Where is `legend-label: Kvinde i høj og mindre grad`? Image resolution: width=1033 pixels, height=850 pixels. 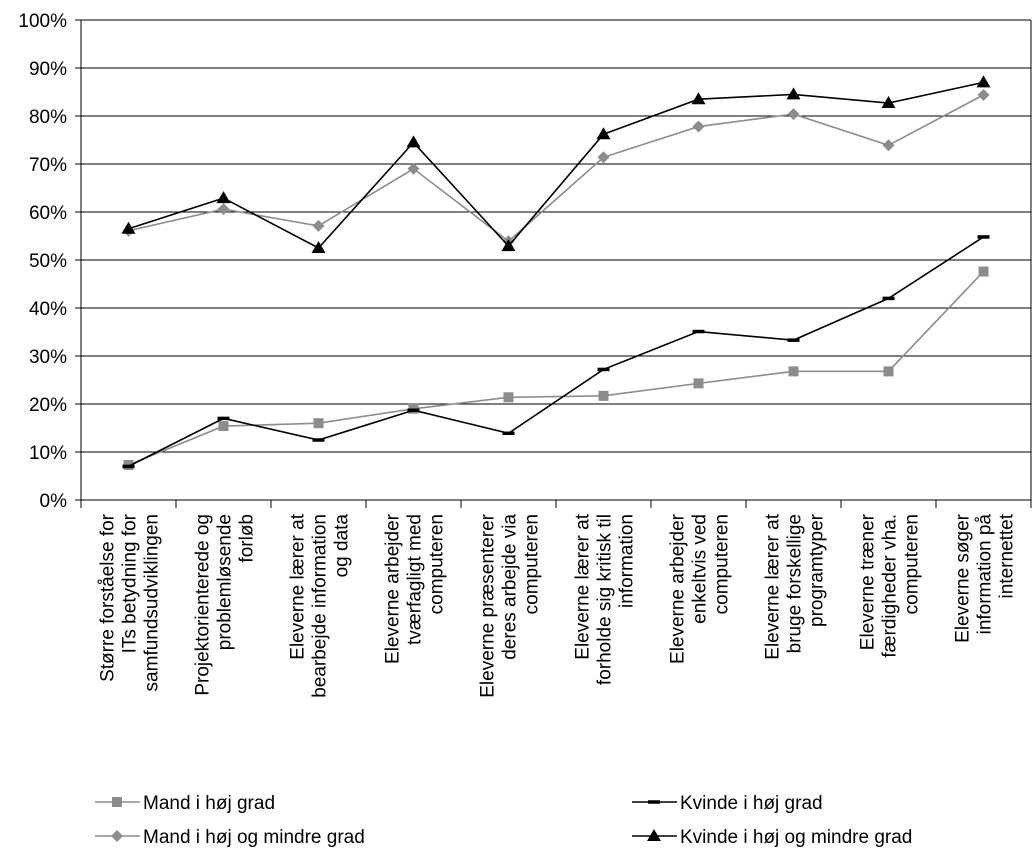 legend-label: Kvinde i høj og mindre grad is located at coordinates (796, 837).